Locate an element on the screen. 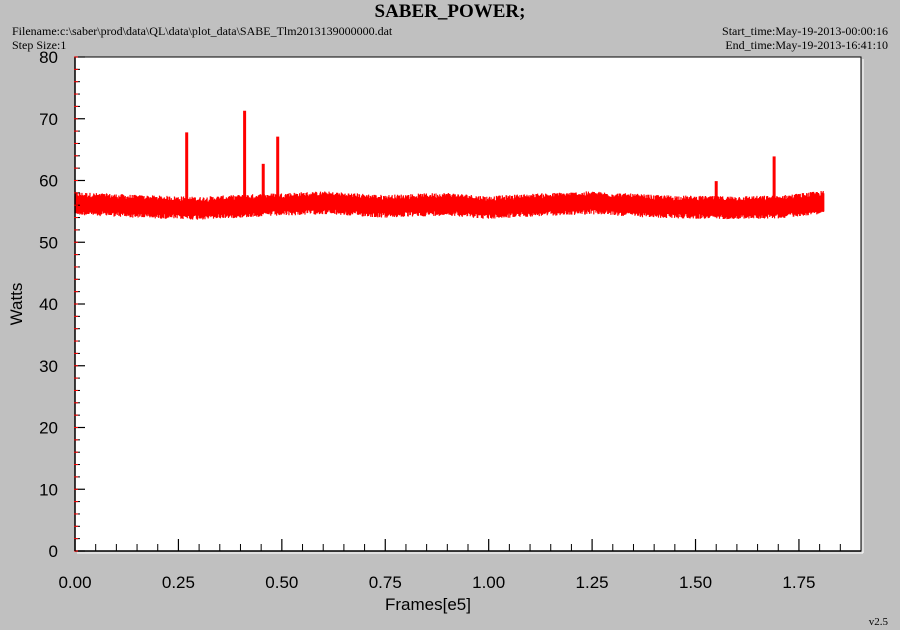 This screenshot has height=630, width=900. y-axis-label: Watts is located at coordinates (16, 304).